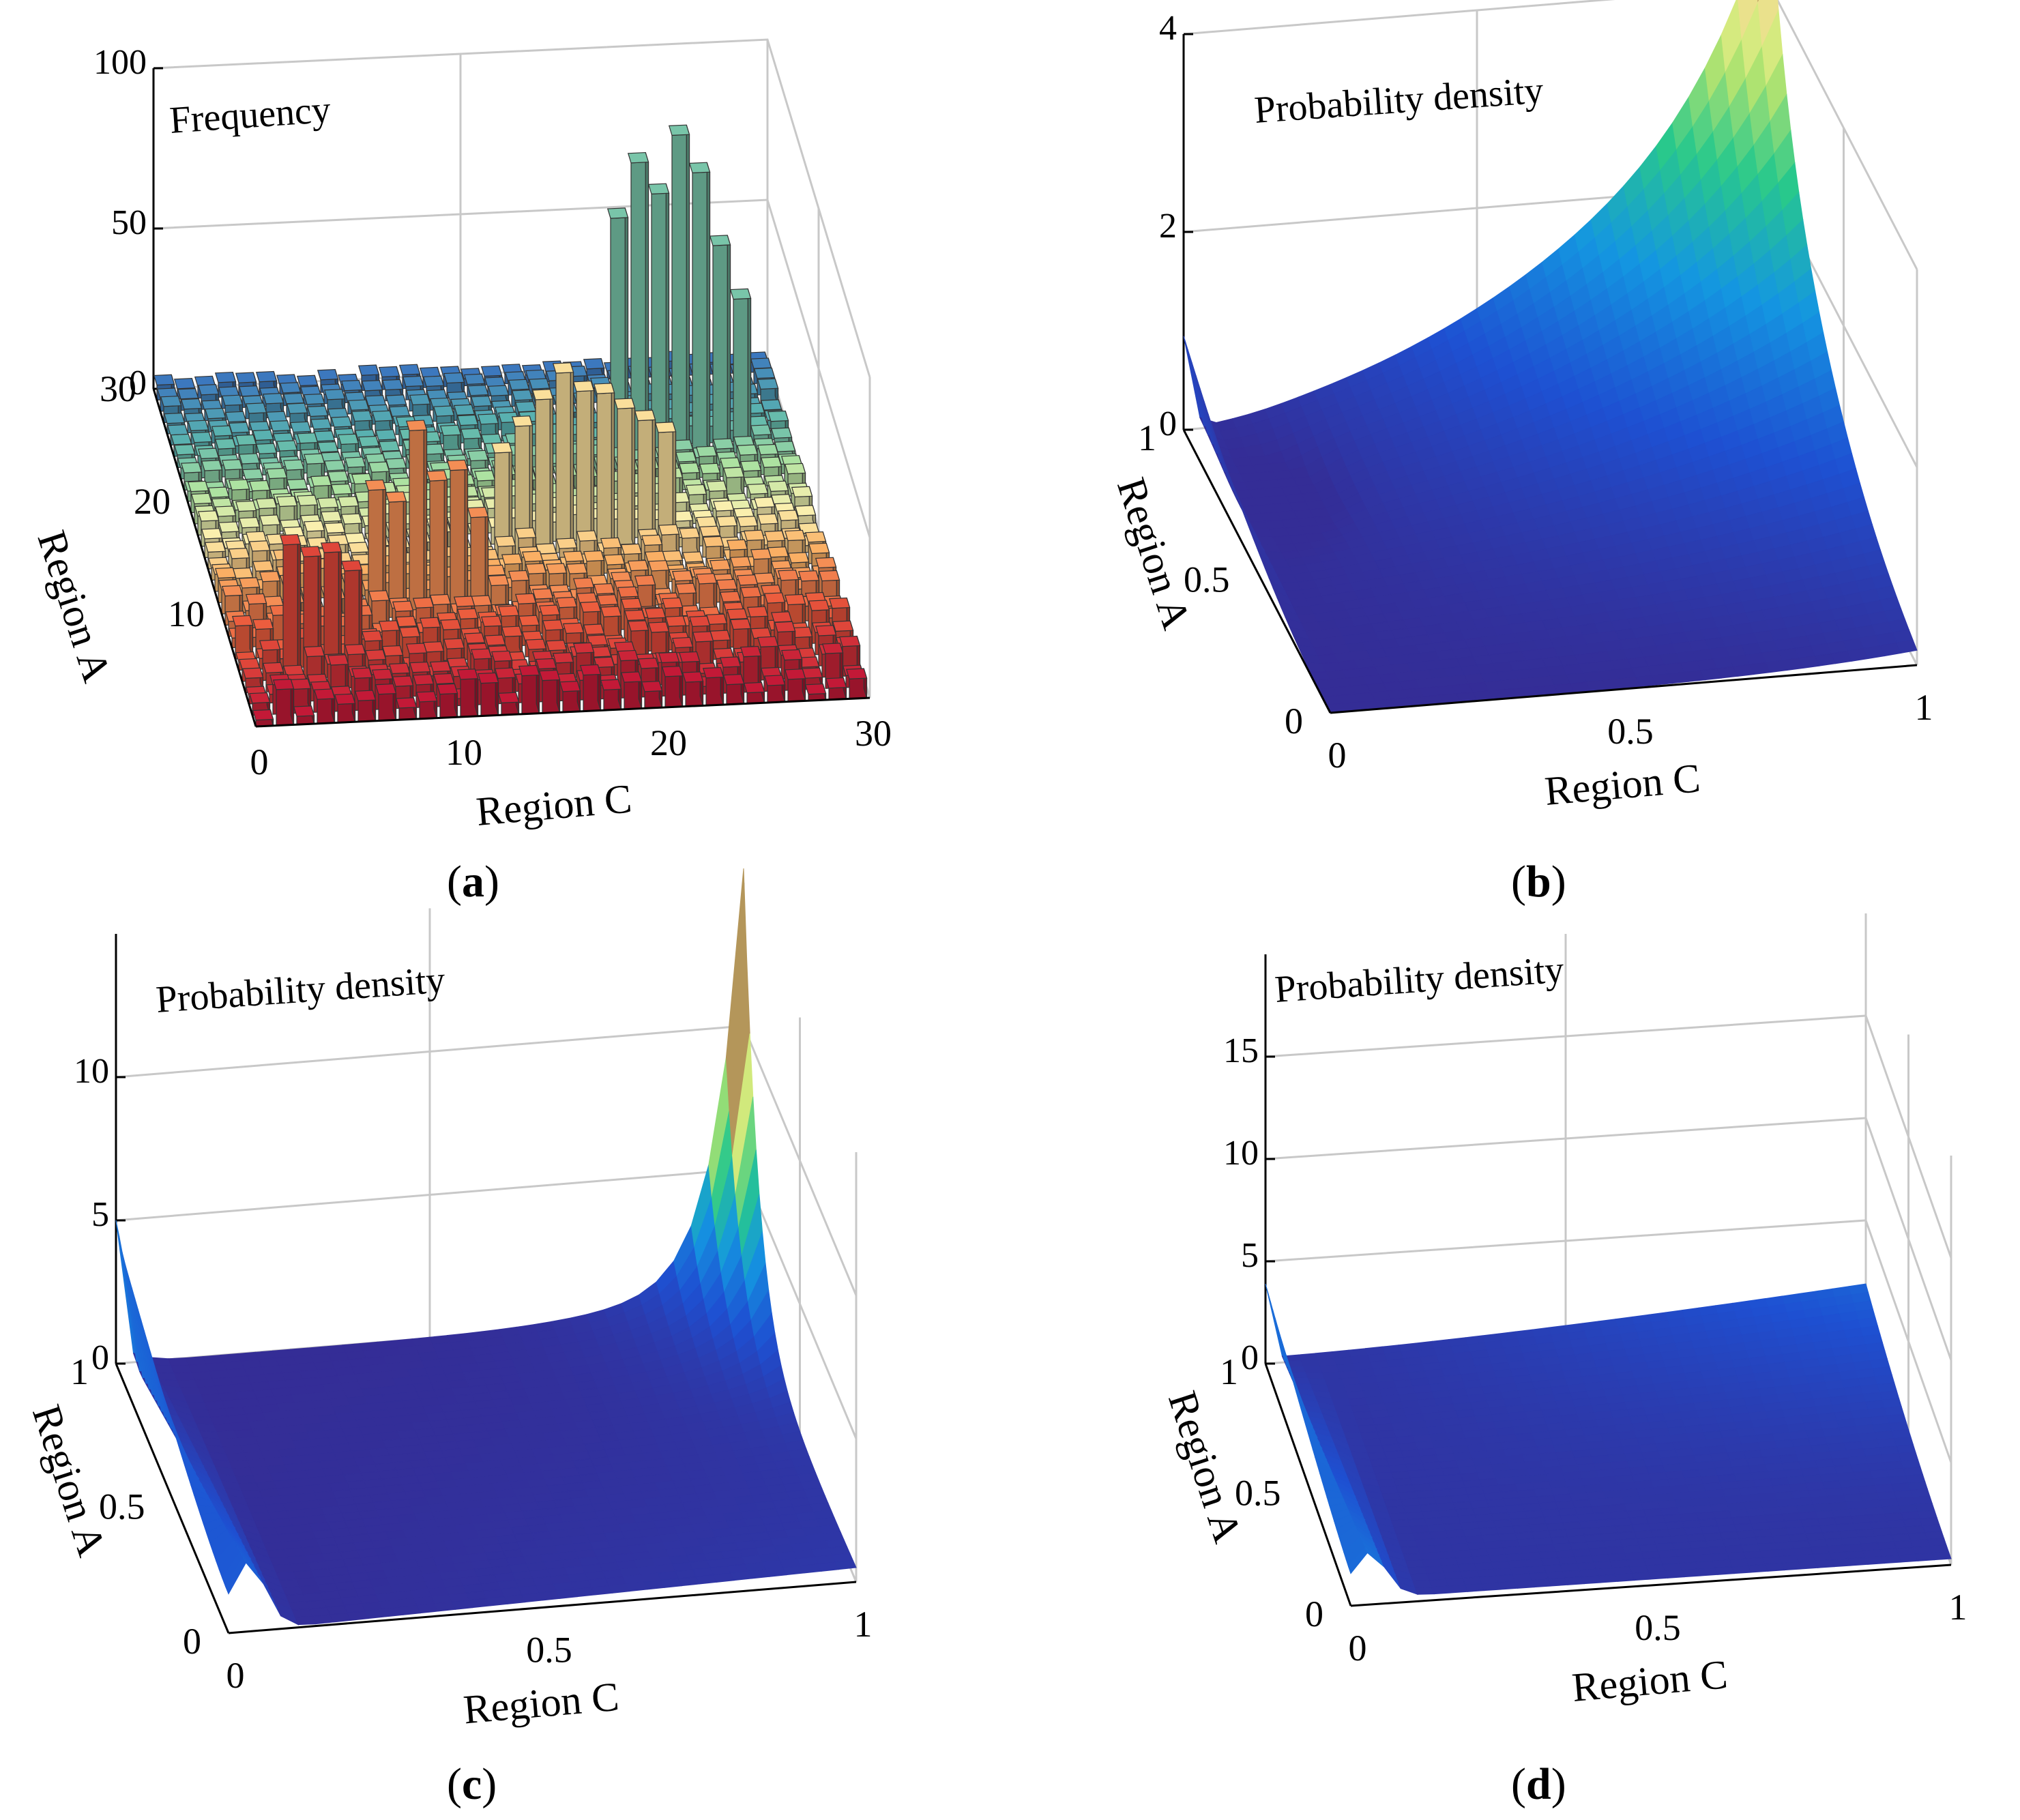 The image size is (2020, 1820). I want to click on c-z-tick-label: 10, so click(91, 1071).